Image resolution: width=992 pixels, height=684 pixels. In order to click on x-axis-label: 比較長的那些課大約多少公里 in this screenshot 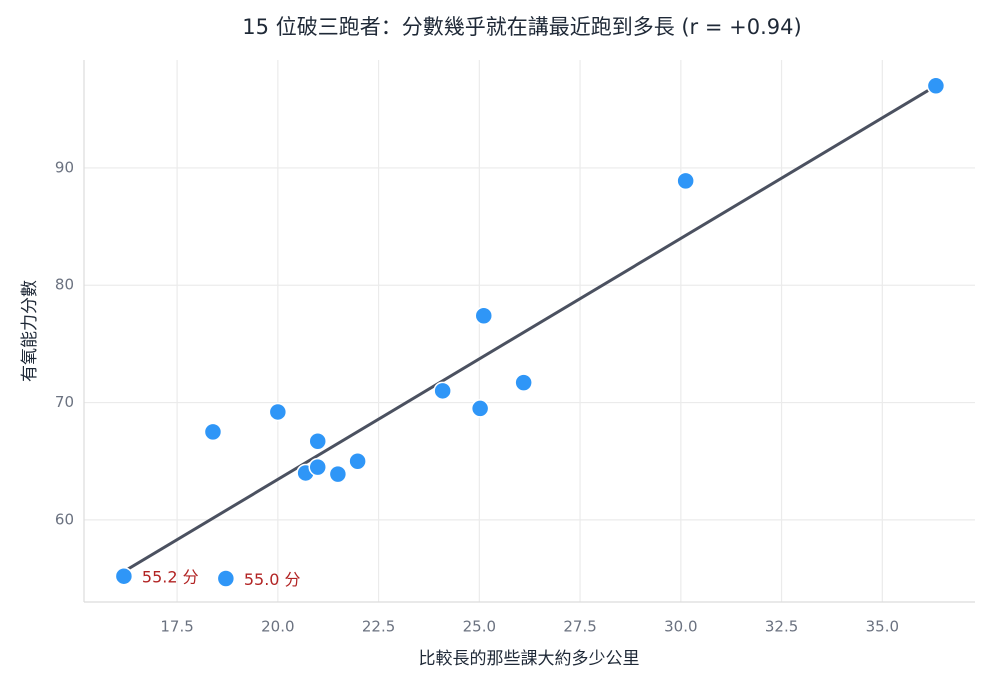, I will do `click(529, 659)`.